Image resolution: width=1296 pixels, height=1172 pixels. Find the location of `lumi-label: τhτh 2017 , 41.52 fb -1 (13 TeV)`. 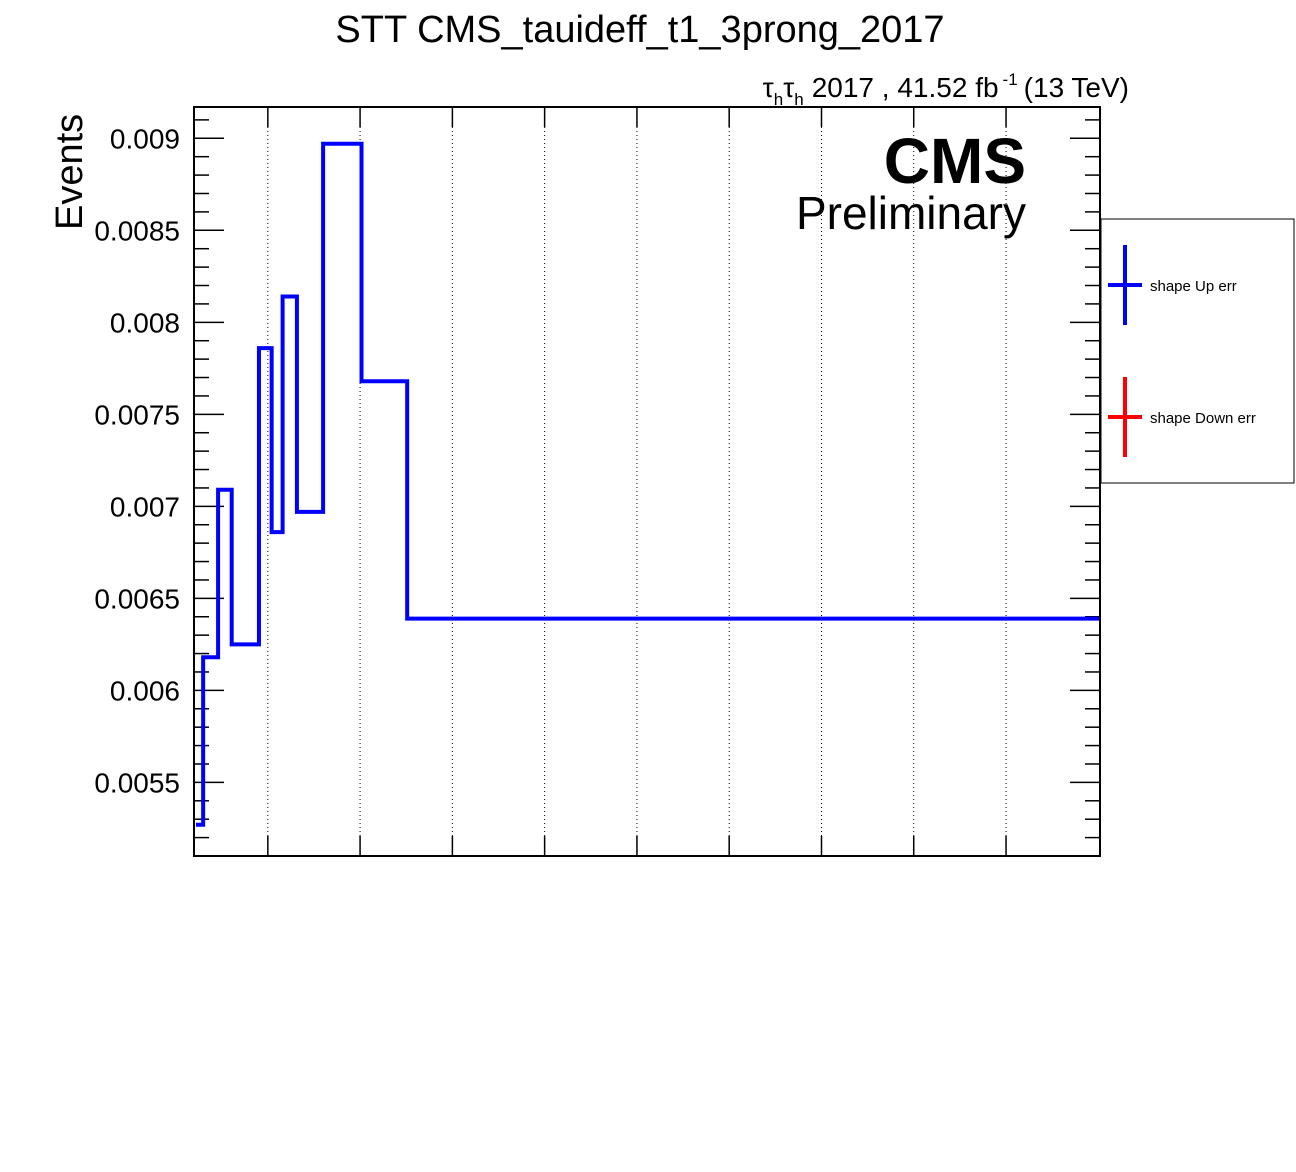

lumi-label: τhτh 2017 , 41.52 fb -1 (13 TeV) is located at coordinates (946, 89).